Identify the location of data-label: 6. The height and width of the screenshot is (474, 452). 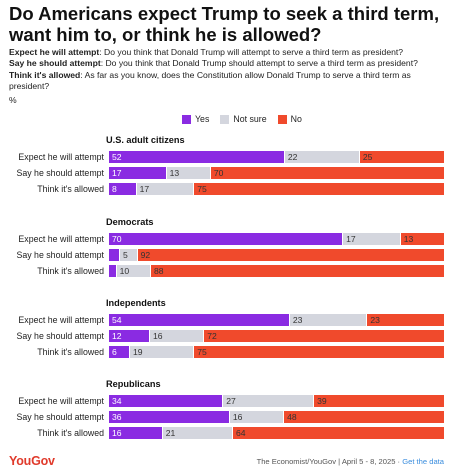
(114, 352).